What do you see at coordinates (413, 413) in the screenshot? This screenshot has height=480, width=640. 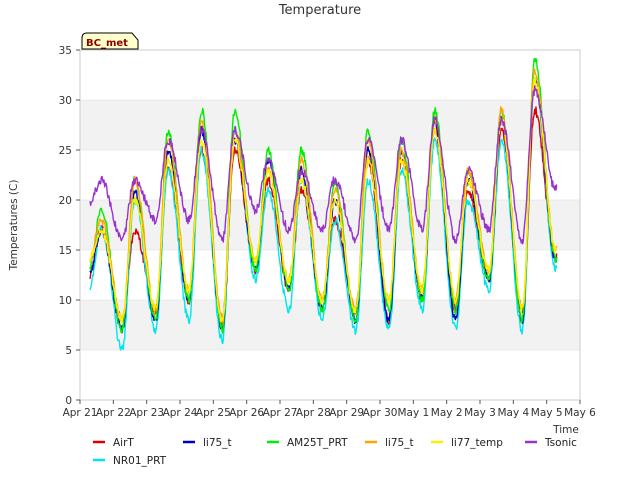 I see `x-tick-label: May 1` at bounding box center [413, 413].